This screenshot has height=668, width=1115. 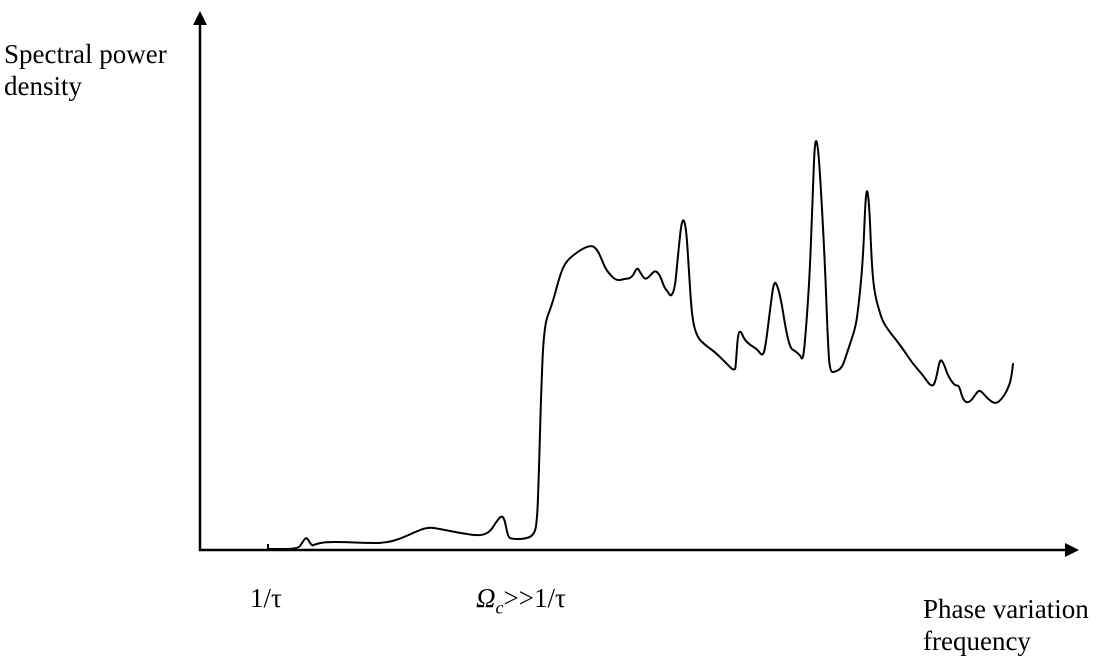 I want to click on omega-relation: >>1/τ, so click(x=534, y=598).